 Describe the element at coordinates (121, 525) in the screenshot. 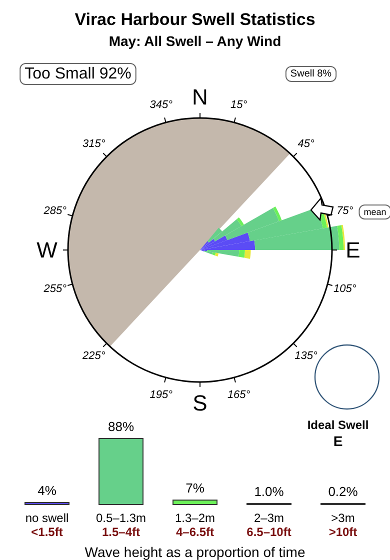

I see `x-tick-label: 0.5–1.3m 1.5–4ft` at that location.